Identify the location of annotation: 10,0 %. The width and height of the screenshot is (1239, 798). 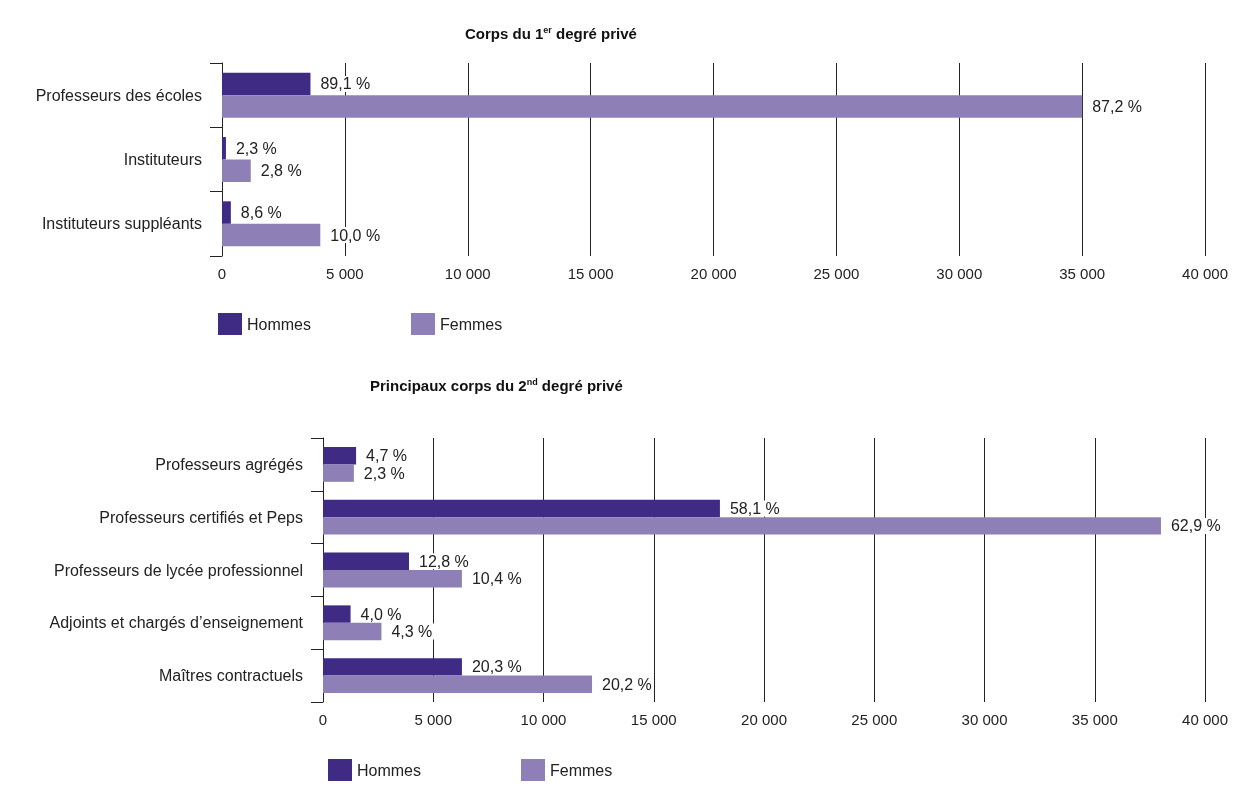
(355, 235).